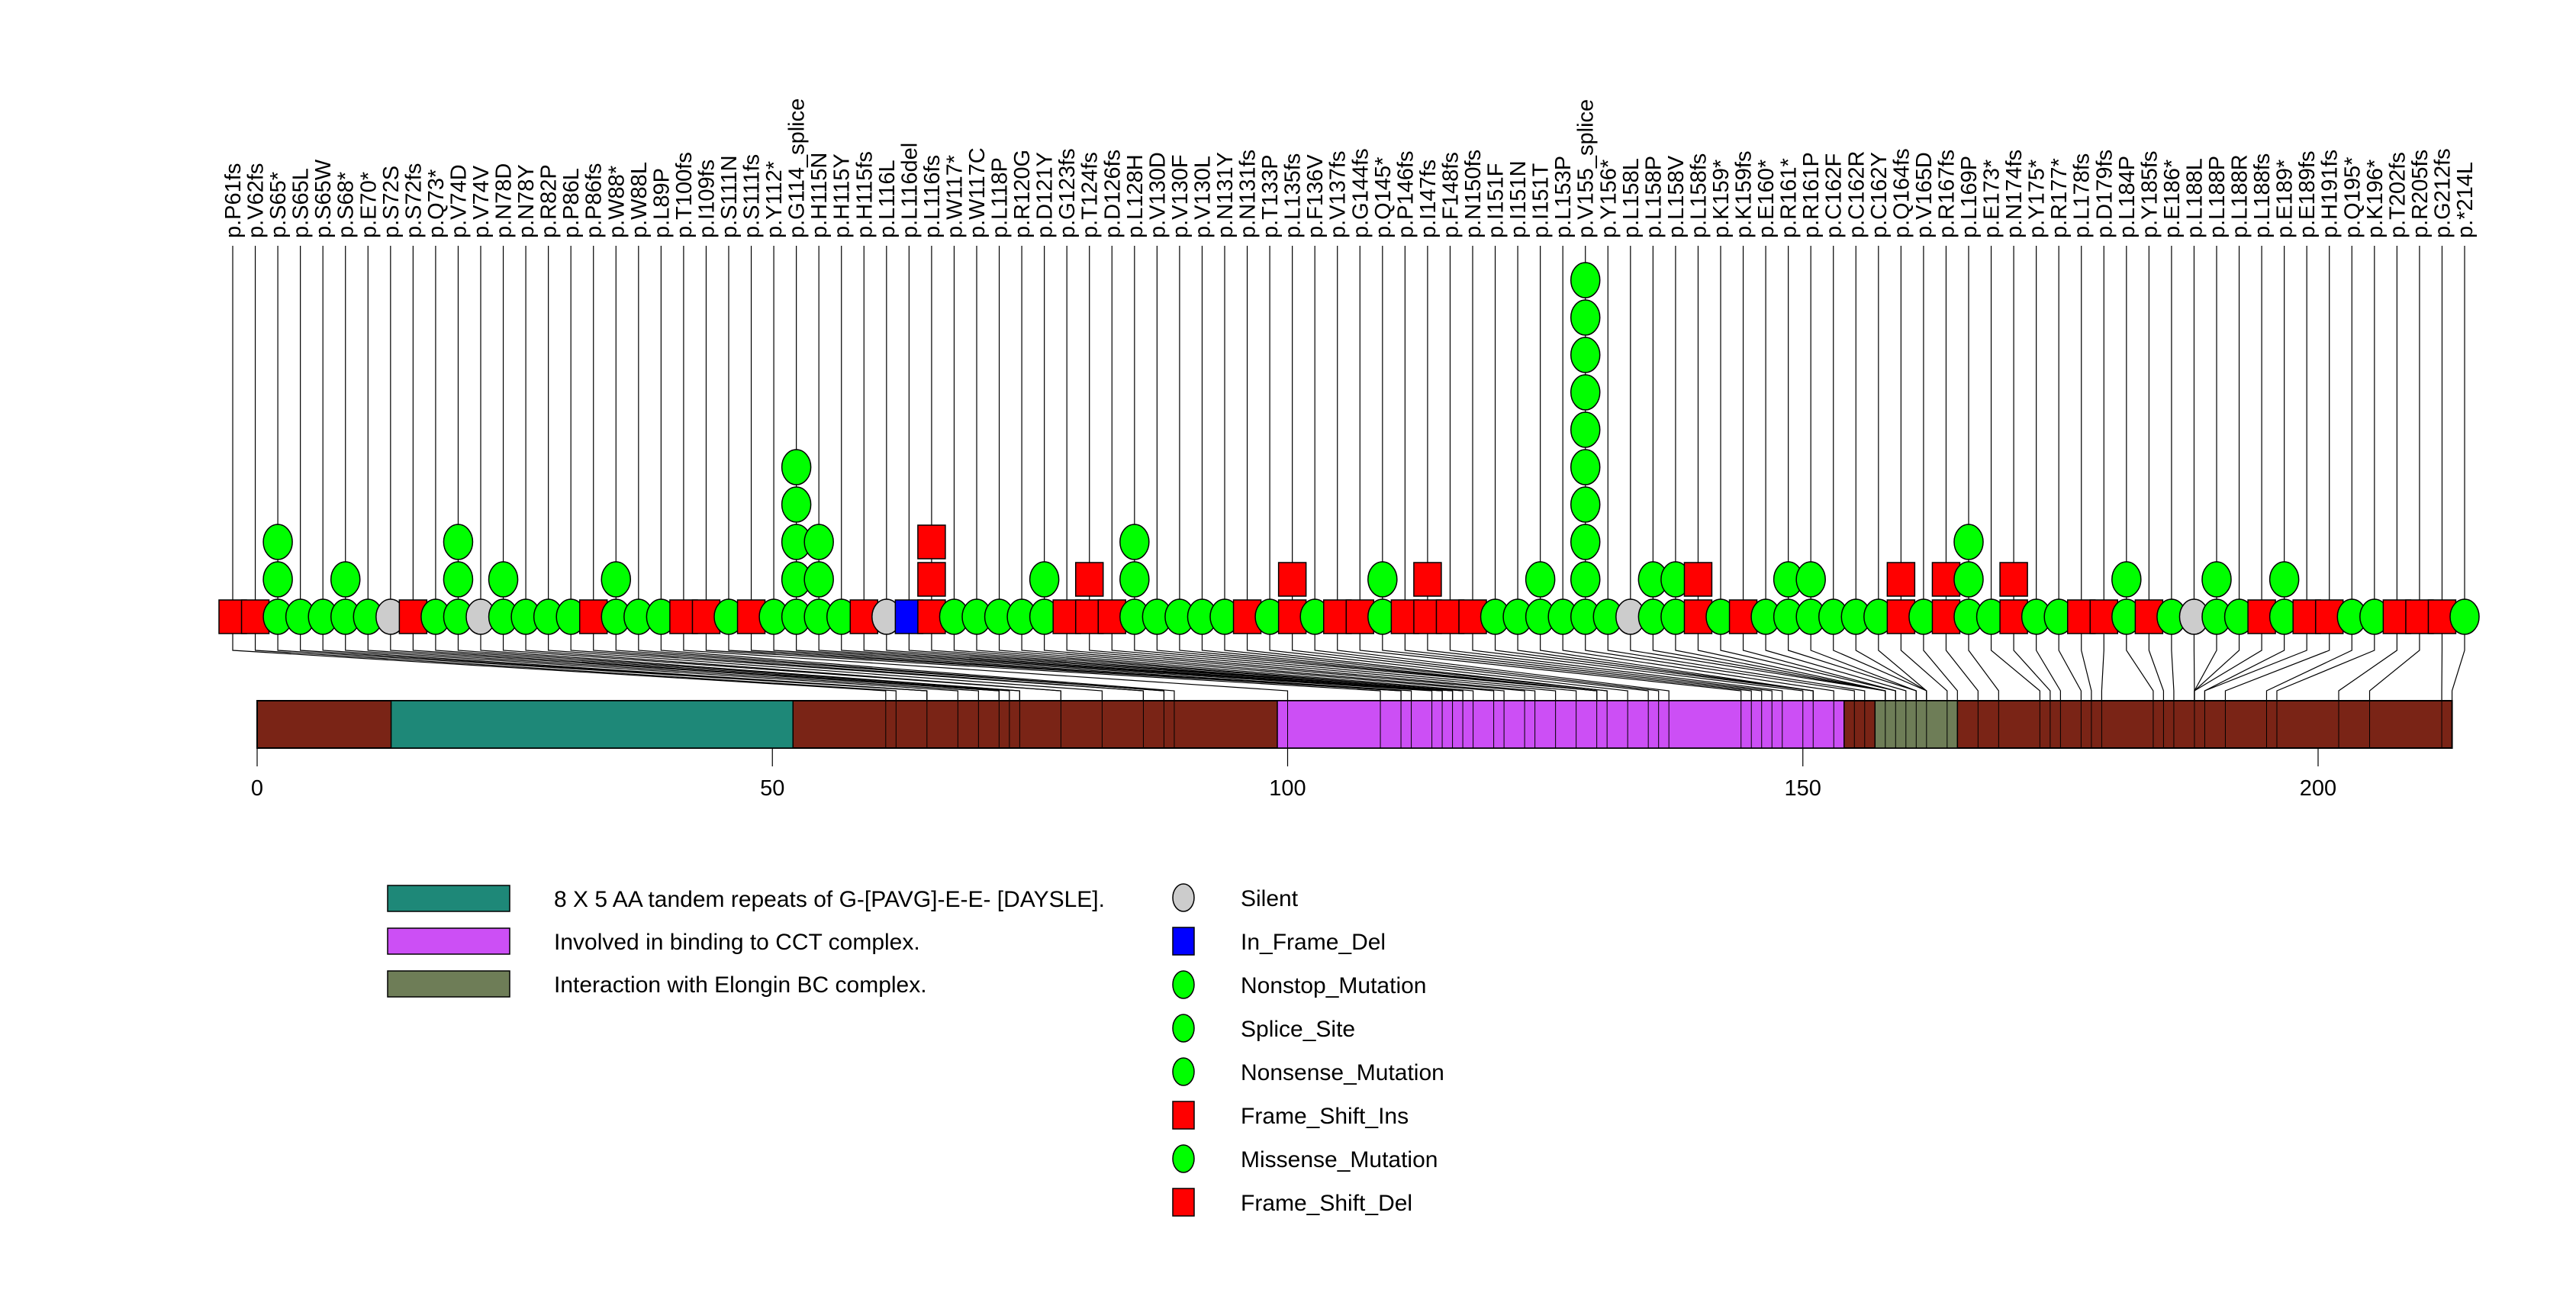 This screenshot has width=2576, height=1290. What do you see at coordinates (1000, 197) in the screenshot?
I see `mutation-label: p.L118P` at bounding box center [1000, 197].